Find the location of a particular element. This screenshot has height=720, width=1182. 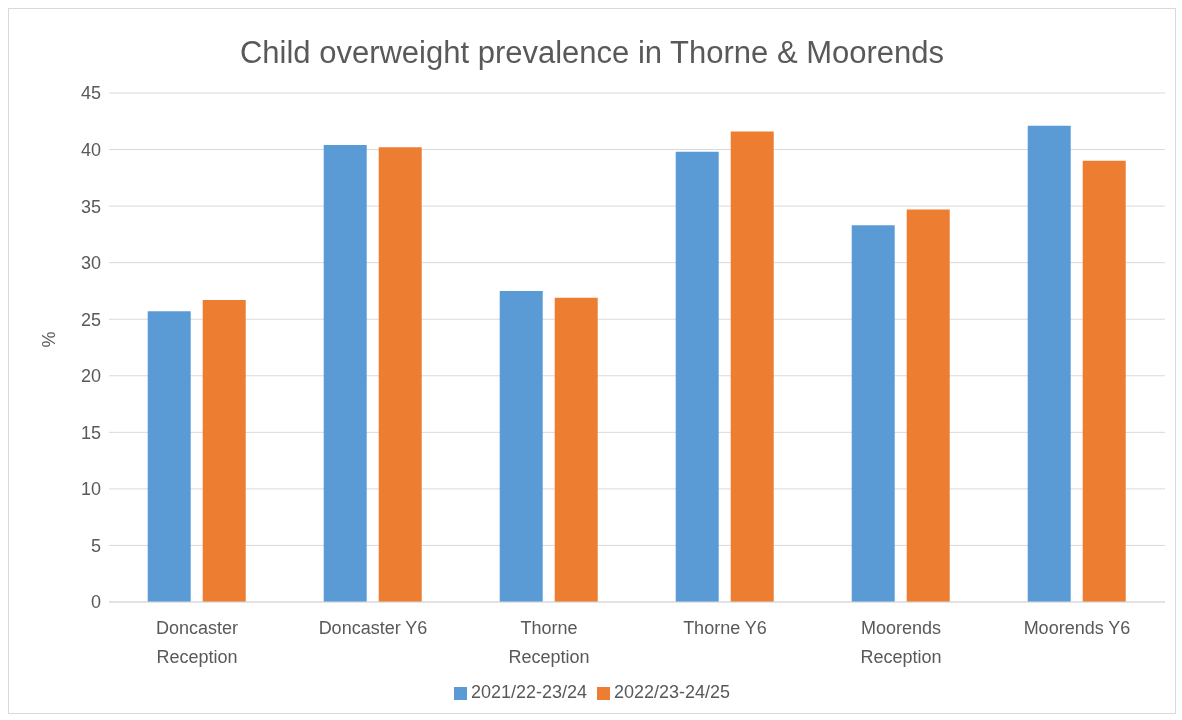

x-tick-label: Moorends Reception is located at coordinates (901, 642).